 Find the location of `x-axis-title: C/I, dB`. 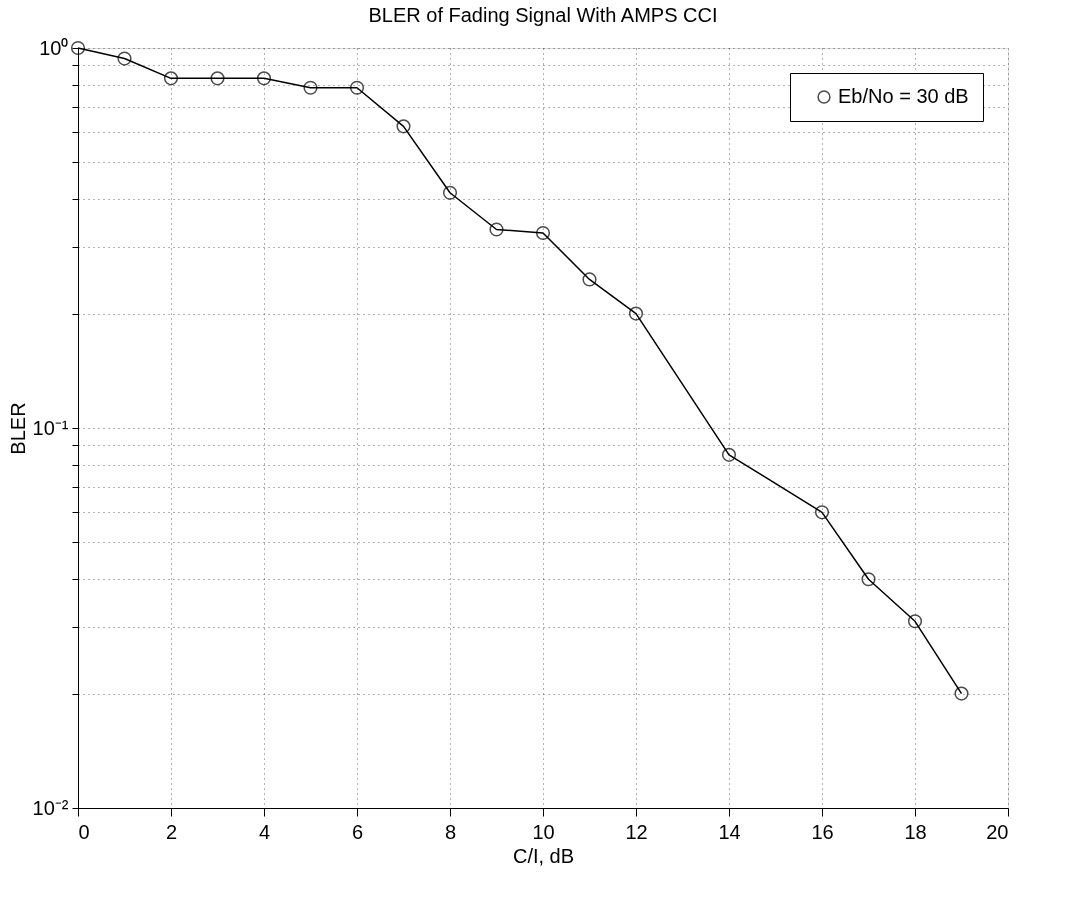

x-axis-title: C/I, dB is located at coordinates (543, 855).